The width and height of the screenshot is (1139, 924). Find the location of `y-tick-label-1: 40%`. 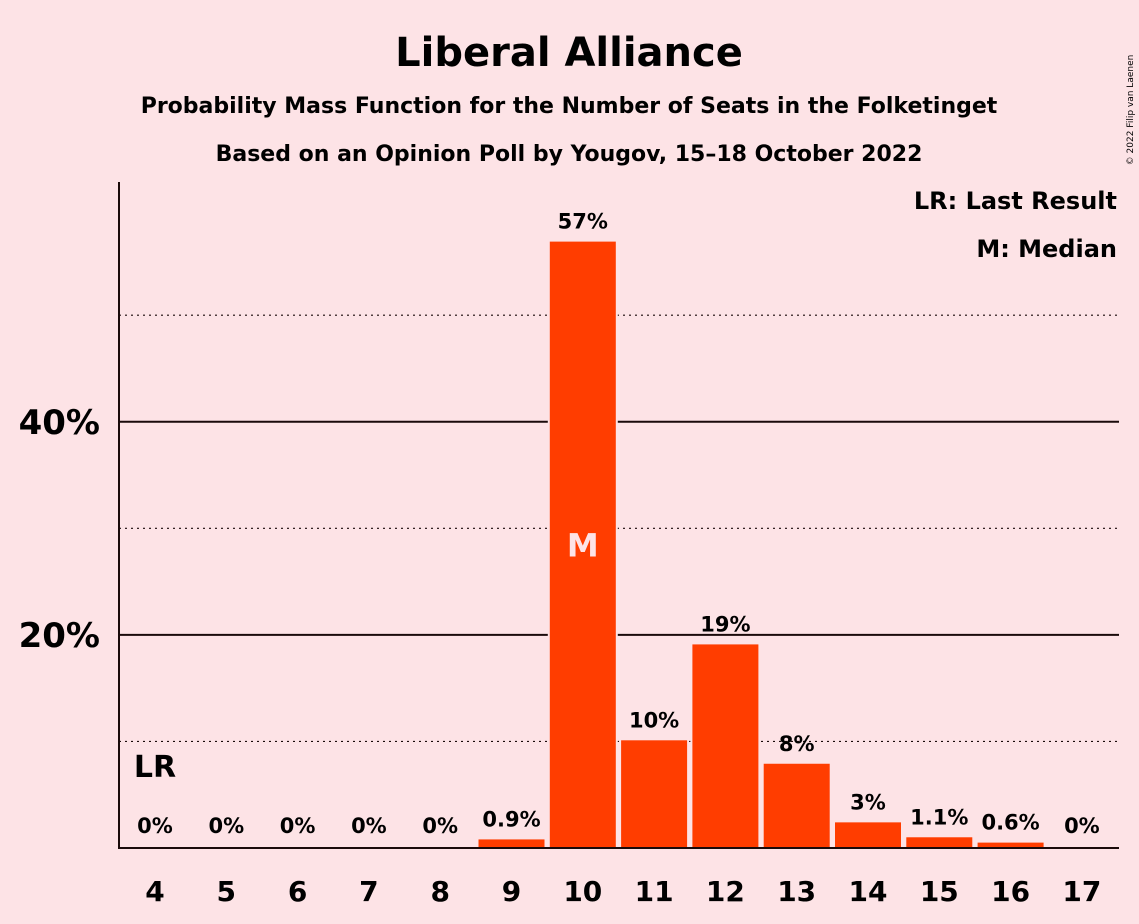

y-tick-label-1: 40% is located at coordinates (59, 423).